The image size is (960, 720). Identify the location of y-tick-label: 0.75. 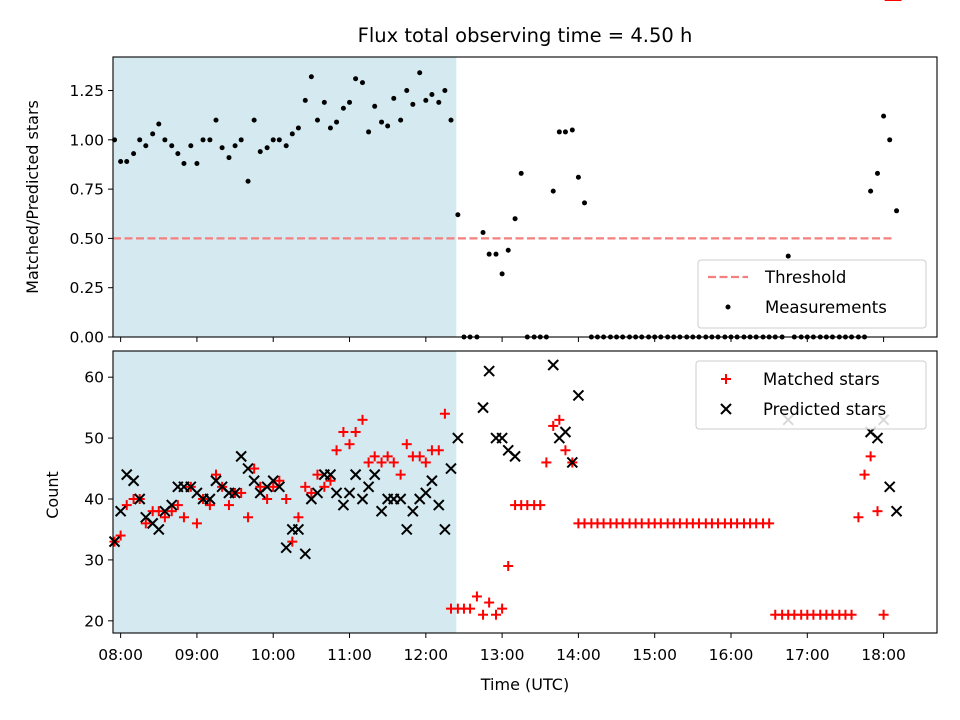
(86, 190).